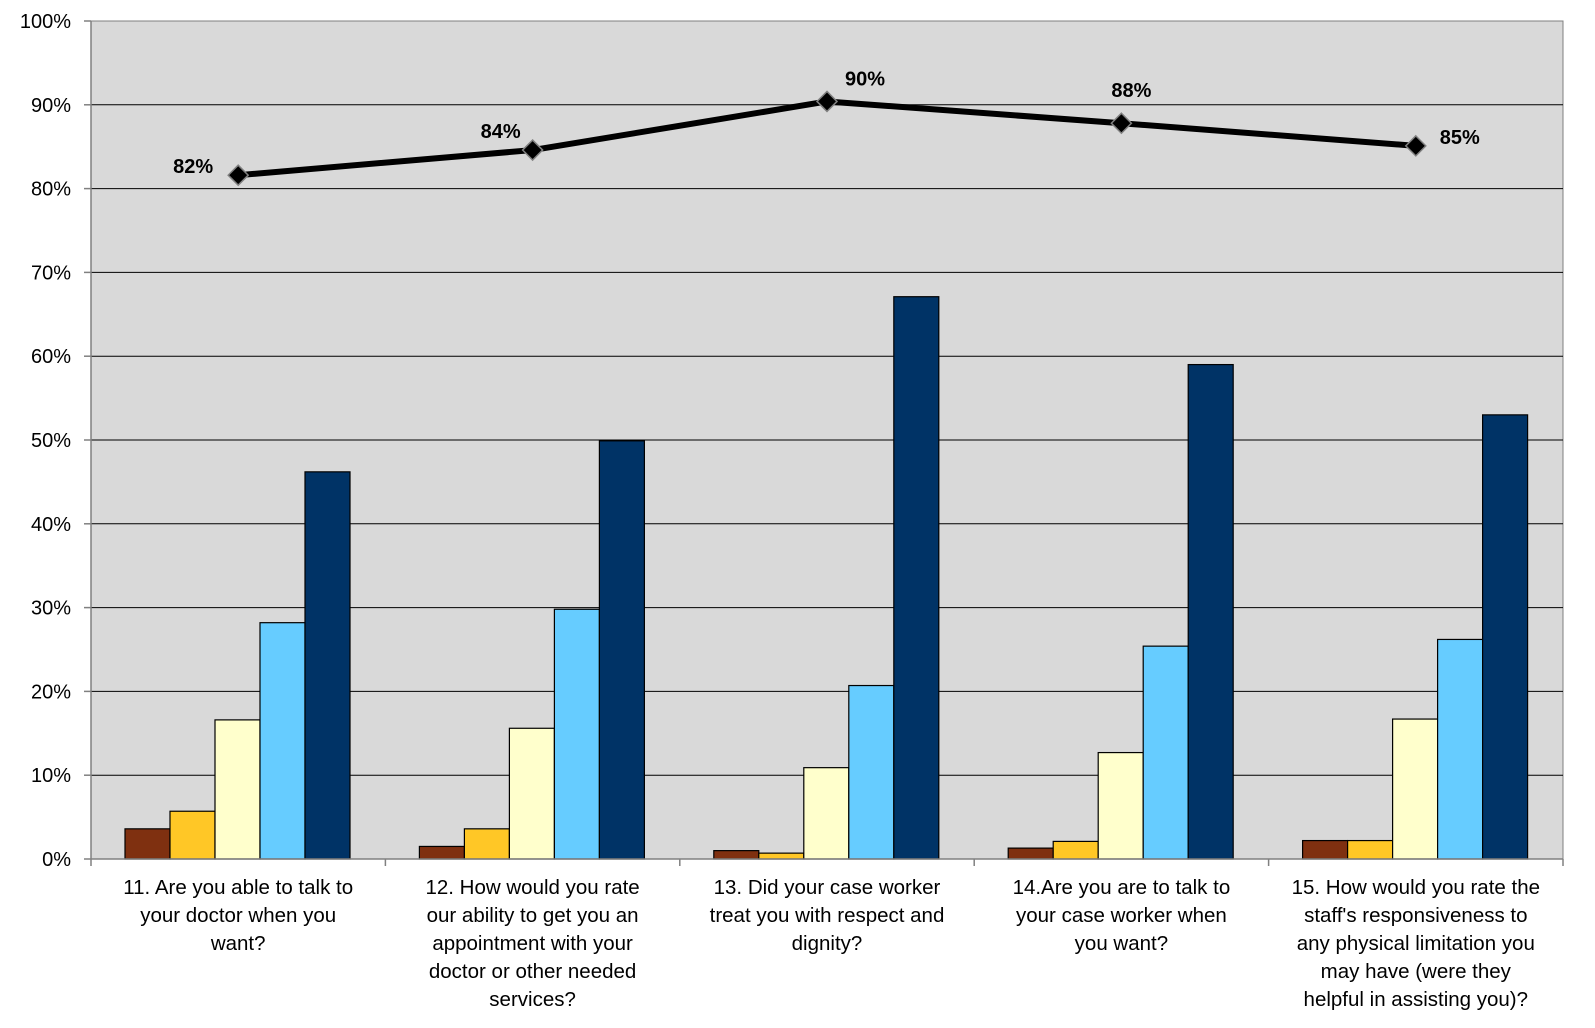 The image size is (1595, 1028). What do you see at coordinates (51, 357) in the screenshot?
I see `y-tick-label: 60%` at bounding box center [51, 357].